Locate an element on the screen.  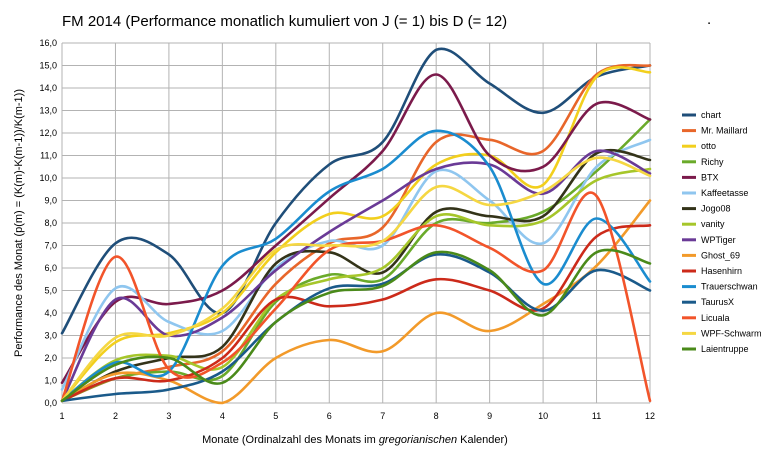
y-tick-label: 15,0 is located at coordinates (48, 66).